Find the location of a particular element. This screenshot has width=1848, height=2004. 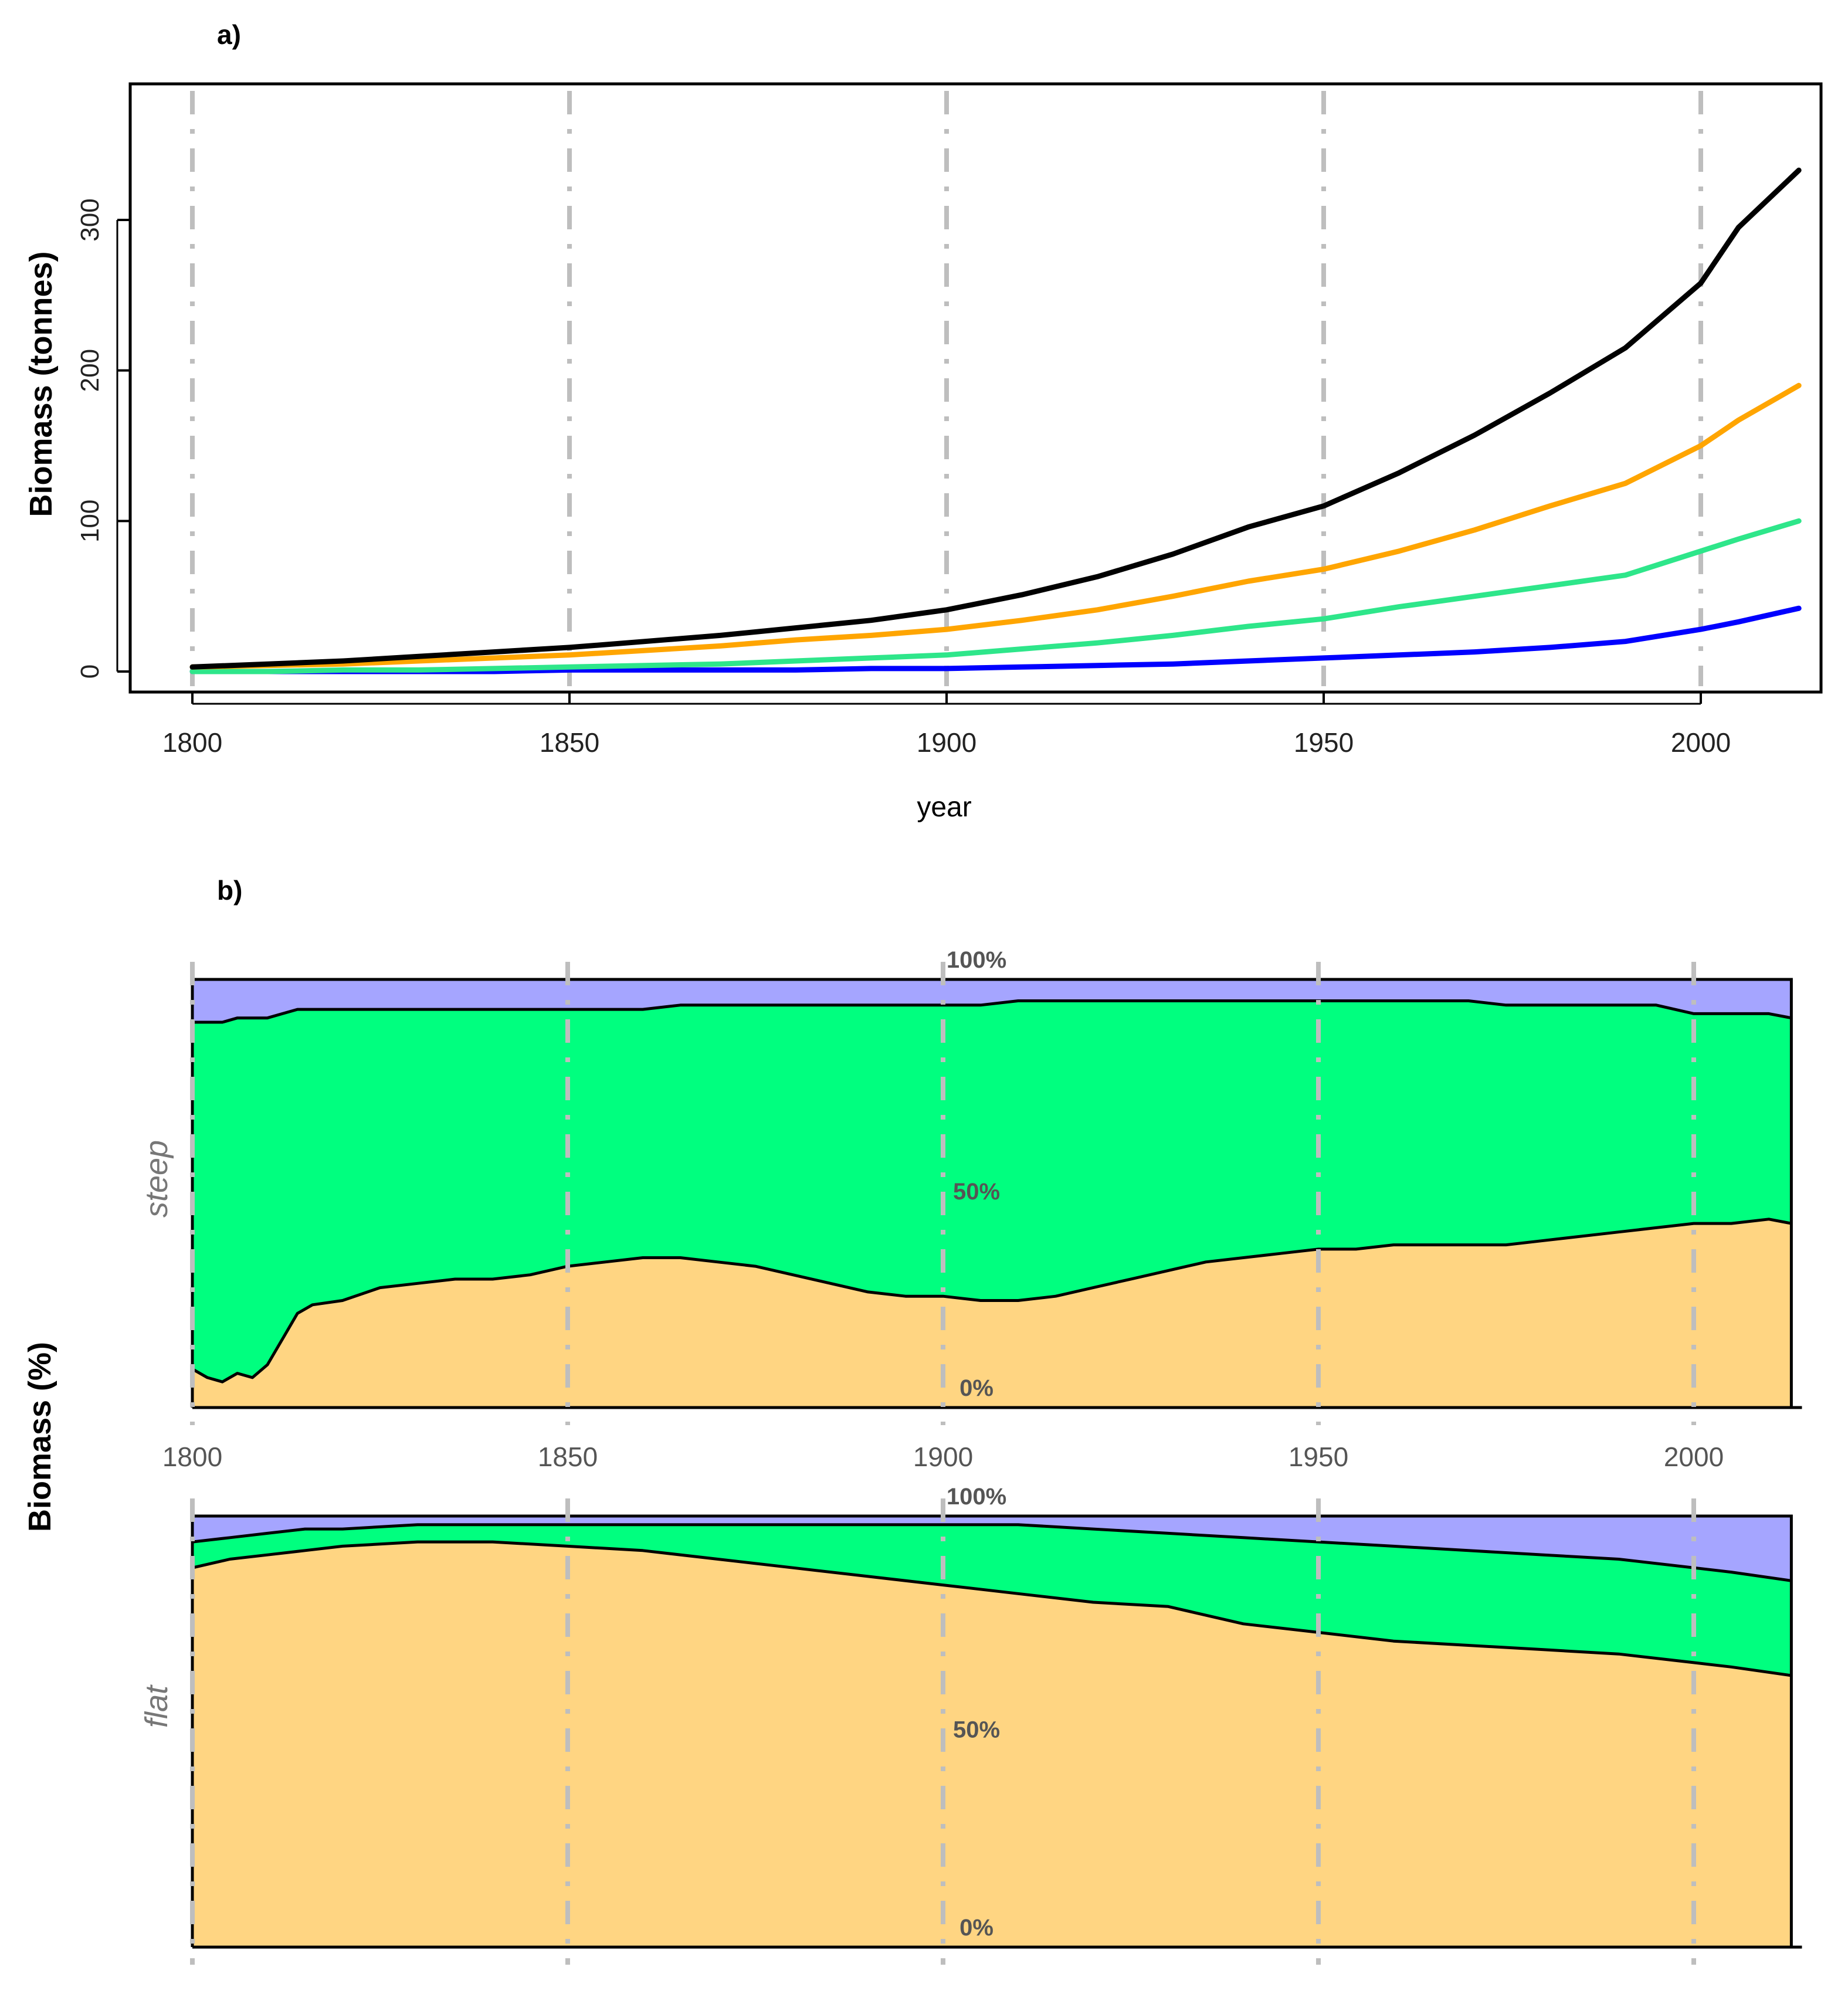

y-tick-label: 200 is located at coordinates (90, 370).